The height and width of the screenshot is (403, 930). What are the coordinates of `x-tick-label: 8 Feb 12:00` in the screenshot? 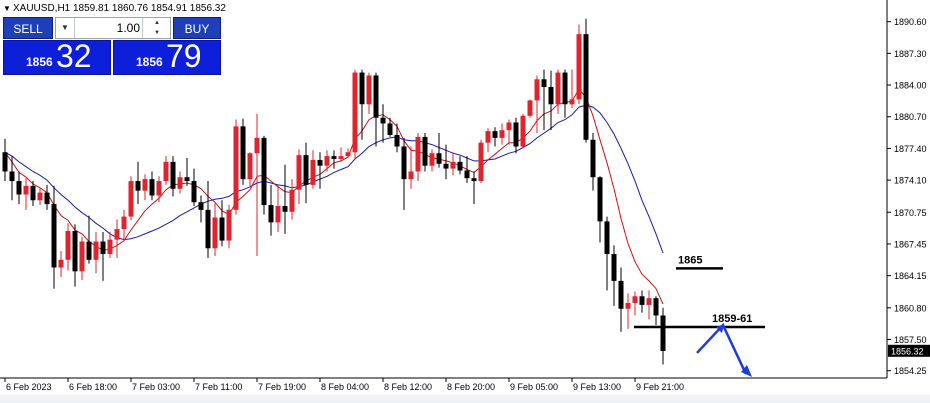 It's located at (408, 387).